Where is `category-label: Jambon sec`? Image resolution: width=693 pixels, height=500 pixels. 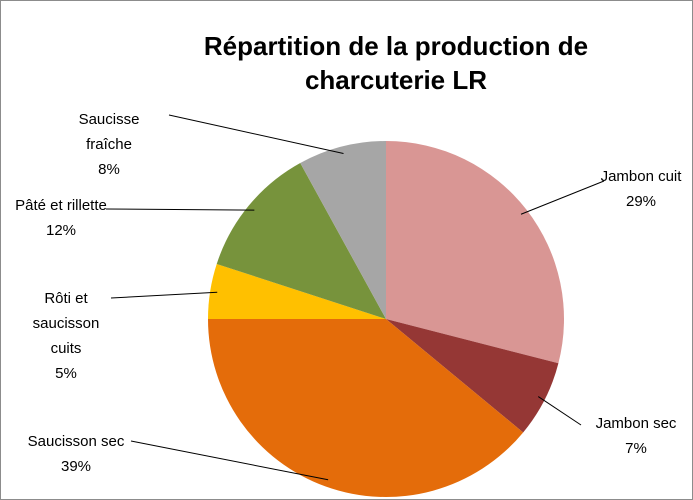
category-label: Jambon sec is located at coordinates (636, 423).